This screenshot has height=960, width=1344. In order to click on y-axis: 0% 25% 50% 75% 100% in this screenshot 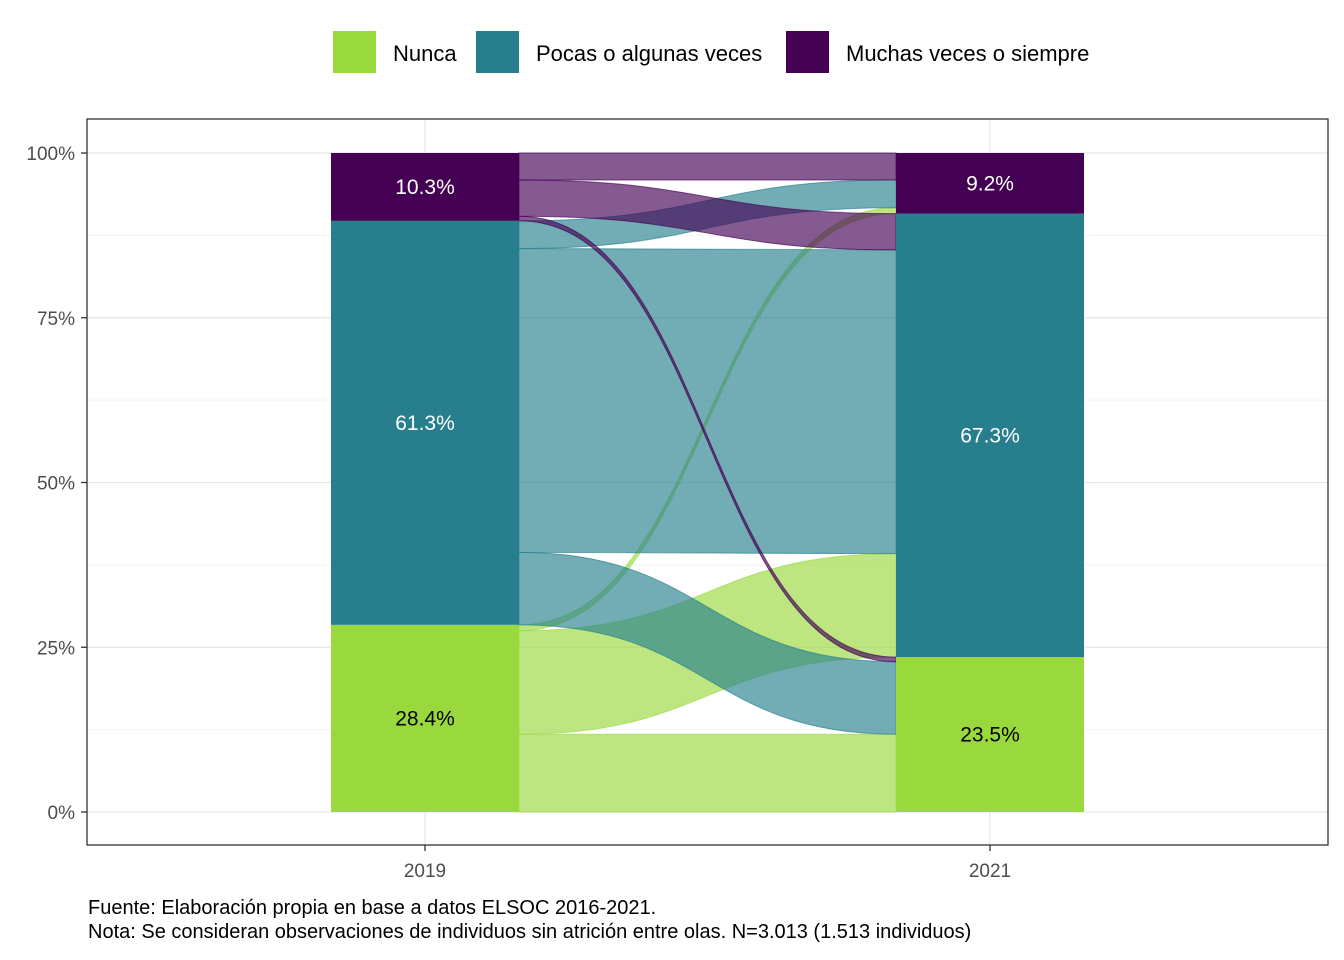, I will do `click(56, 484)`.